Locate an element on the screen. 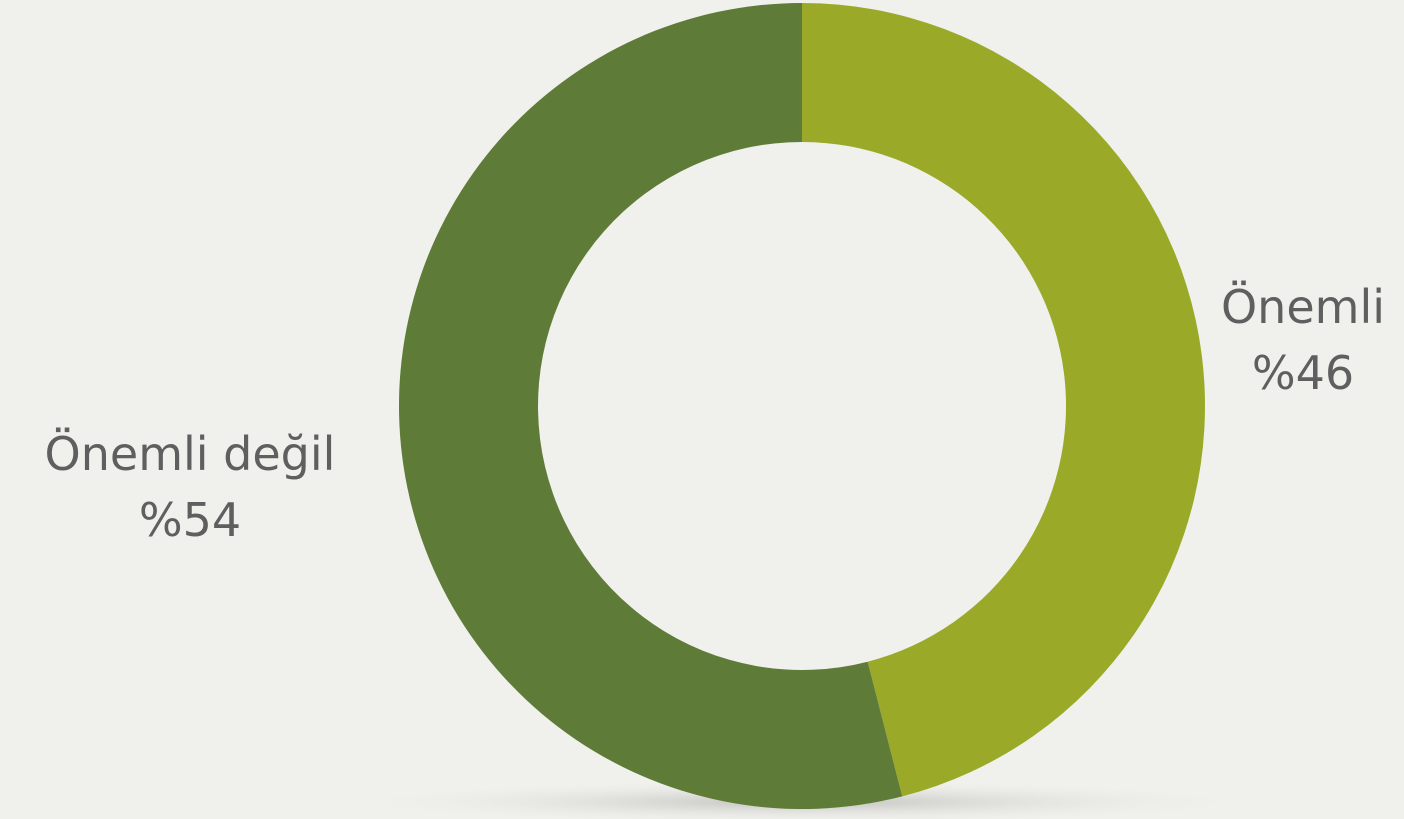 This screenshot has width=1404, height=819. slice-name-onemli-degil: Önemli değil is located at coordinates (190, 454).